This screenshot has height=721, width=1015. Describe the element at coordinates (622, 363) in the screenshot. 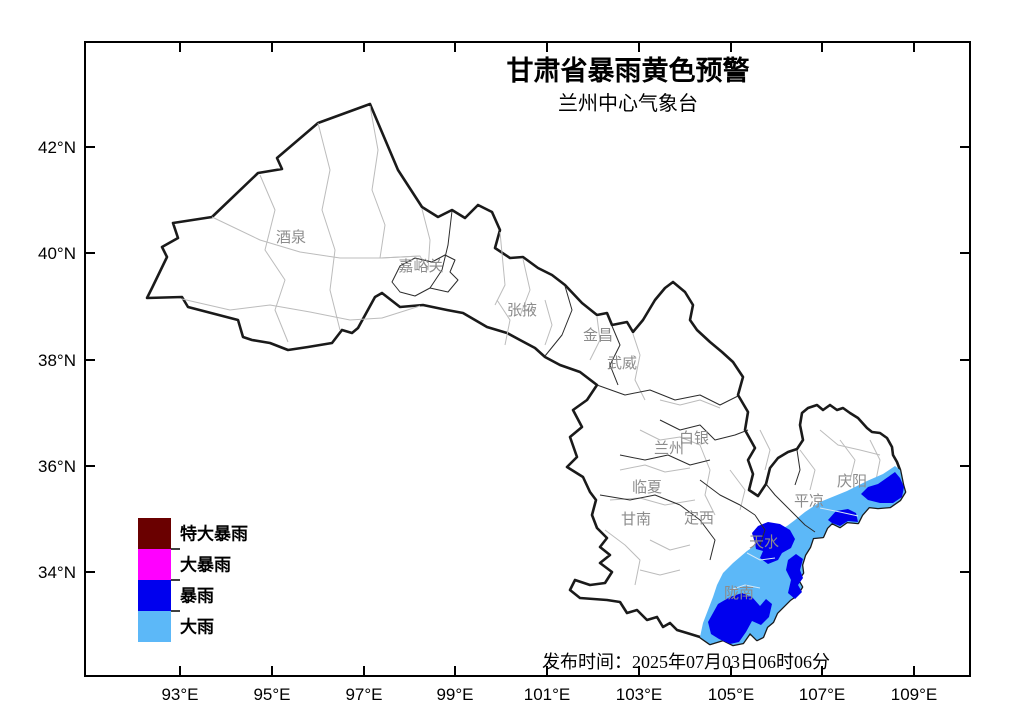

I see `city-label-武威: 武威` at that location.